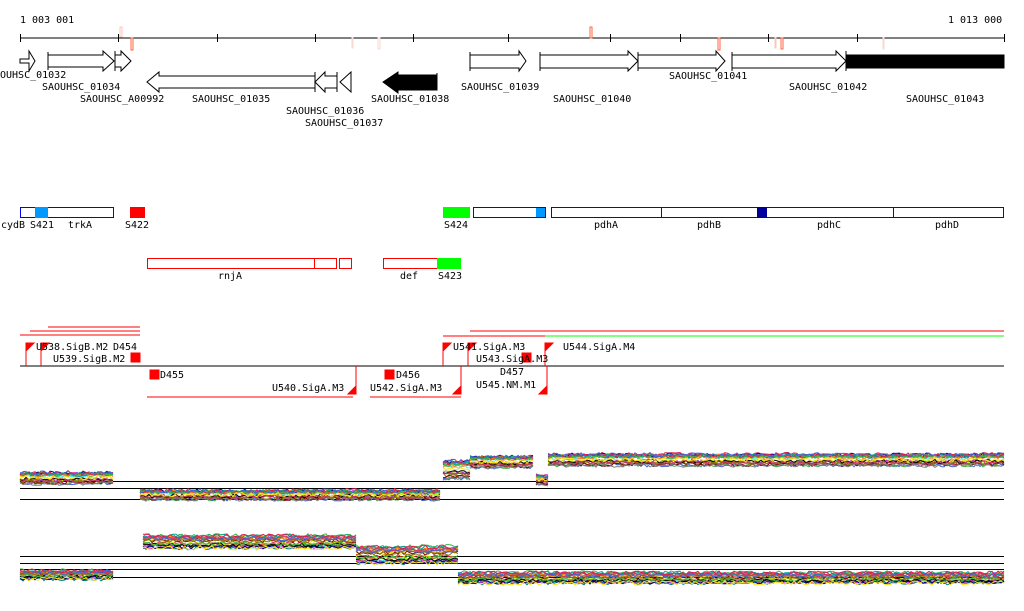 The image size is (1024, 611). Describe the element at coordinates (81, 87) in the screenshot. I see `gene-label: SAOUHSC_01034` at that location.